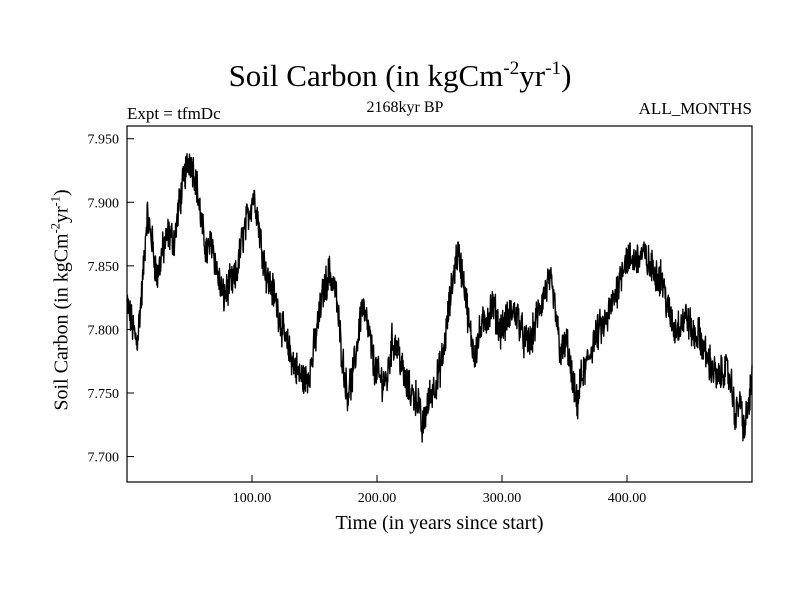 The height and width of the screenshot is (600, 800). What do you see at coordinates (377, 498) in the screenshot?
I see `x-tick-label: 200.00` at bounding box center [377, 498].